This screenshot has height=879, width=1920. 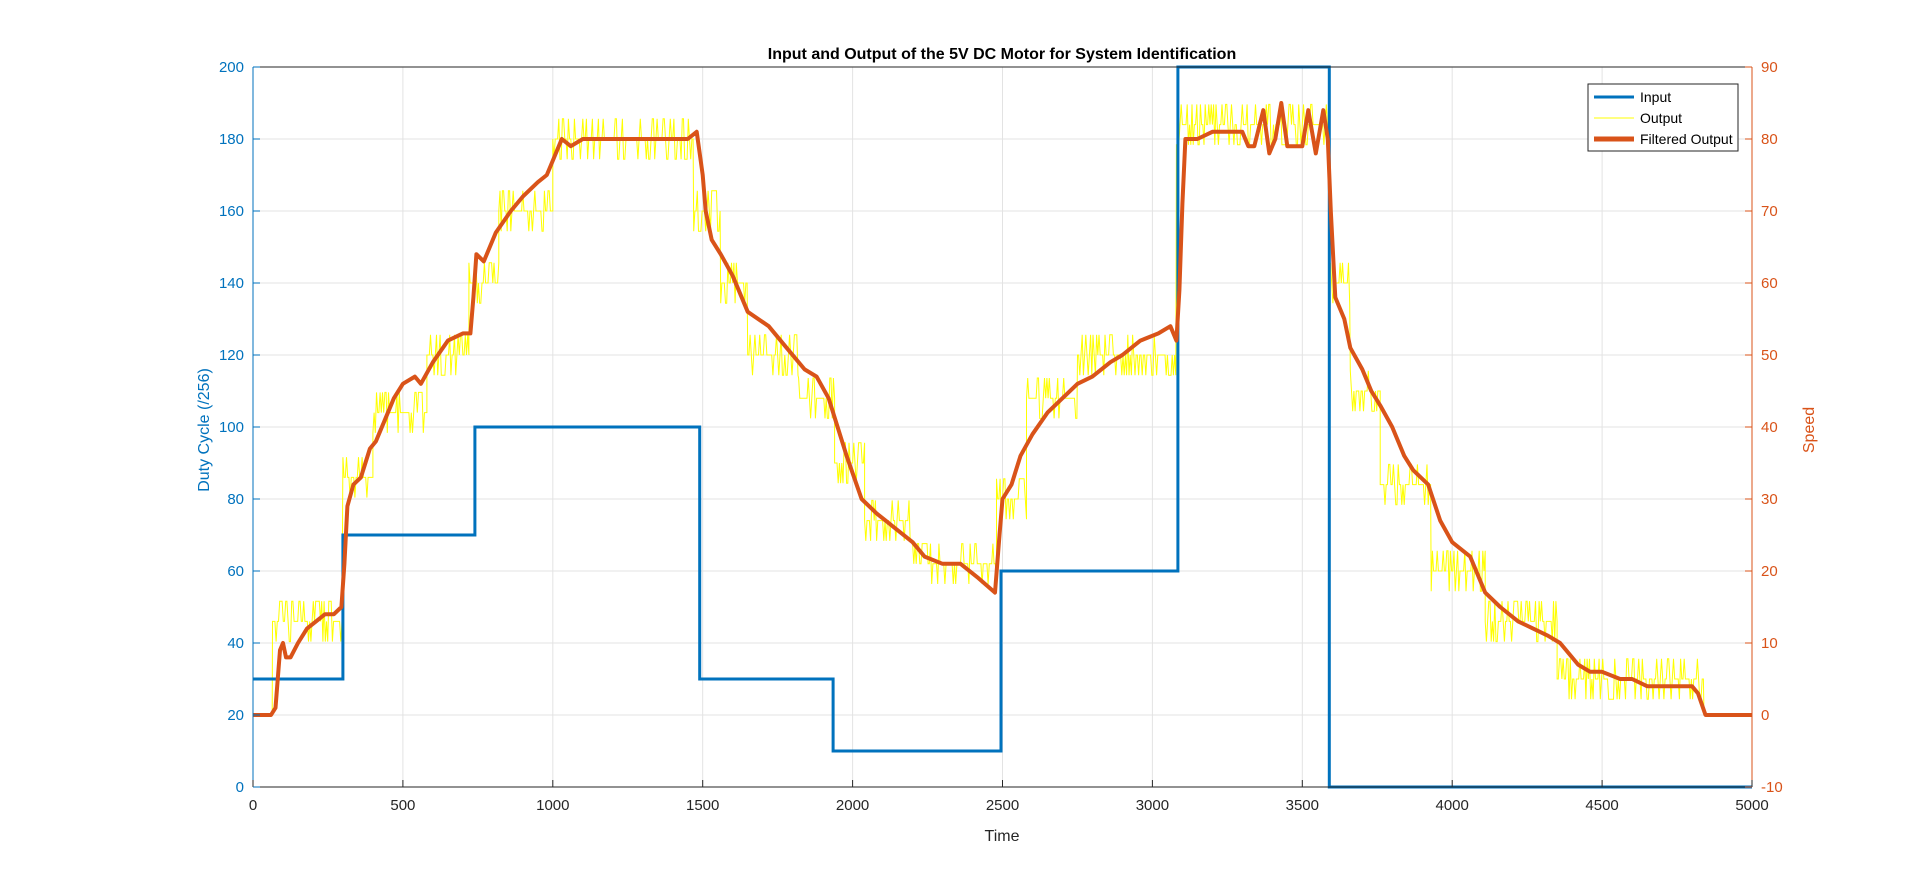 What do you see at coordinates (231, 139) in the screenshot?
I see `left-tick-label: 180` at bounding box center [231, 139].